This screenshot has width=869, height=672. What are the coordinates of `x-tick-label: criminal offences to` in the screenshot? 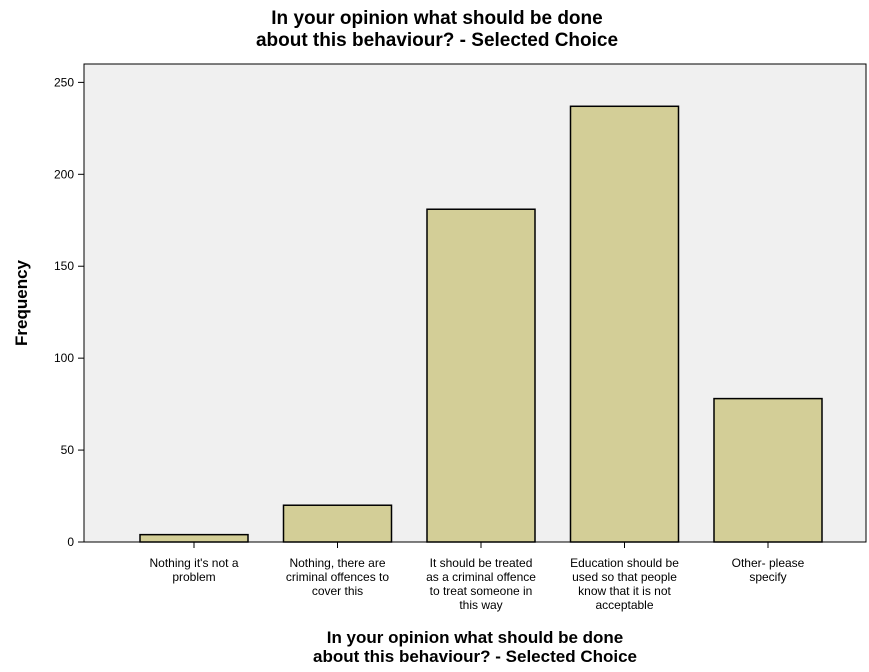 It's located at (337, 577).